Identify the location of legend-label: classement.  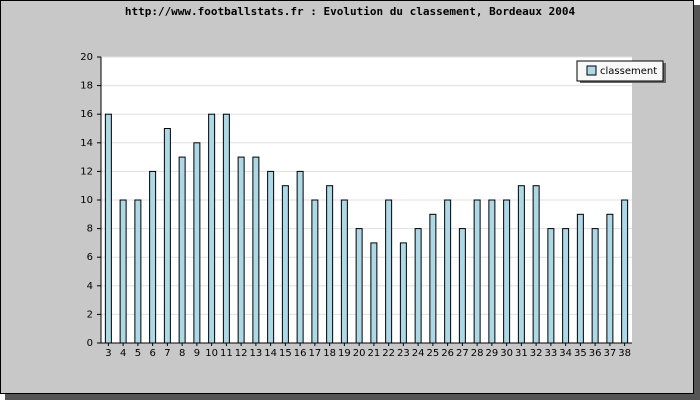
(628, 71).